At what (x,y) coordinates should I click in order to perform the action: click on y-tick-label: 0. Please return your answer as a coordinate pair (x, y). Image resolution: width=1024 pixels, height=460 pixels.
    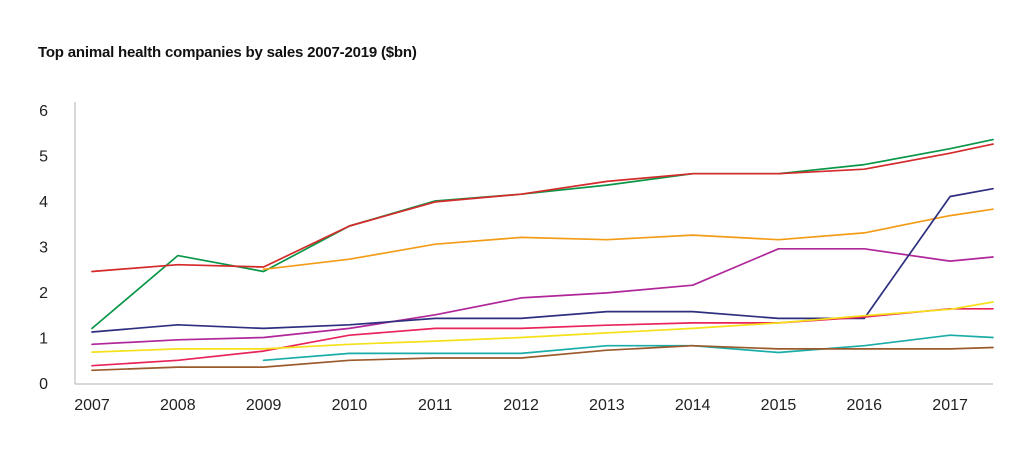
    Looking at the image, I should click on (43, 384).